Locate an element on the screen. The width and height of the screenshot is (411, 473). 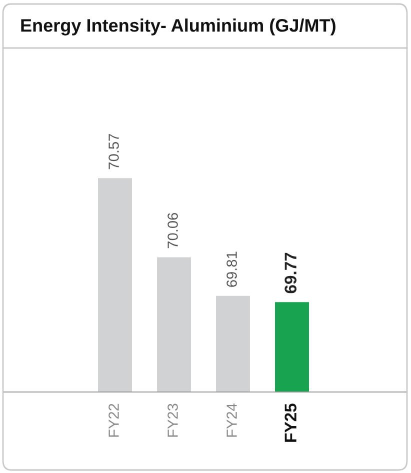
chart-title: Energy Intensity- Aluminium (GJ/MT) is located at coordinates (178, 27).